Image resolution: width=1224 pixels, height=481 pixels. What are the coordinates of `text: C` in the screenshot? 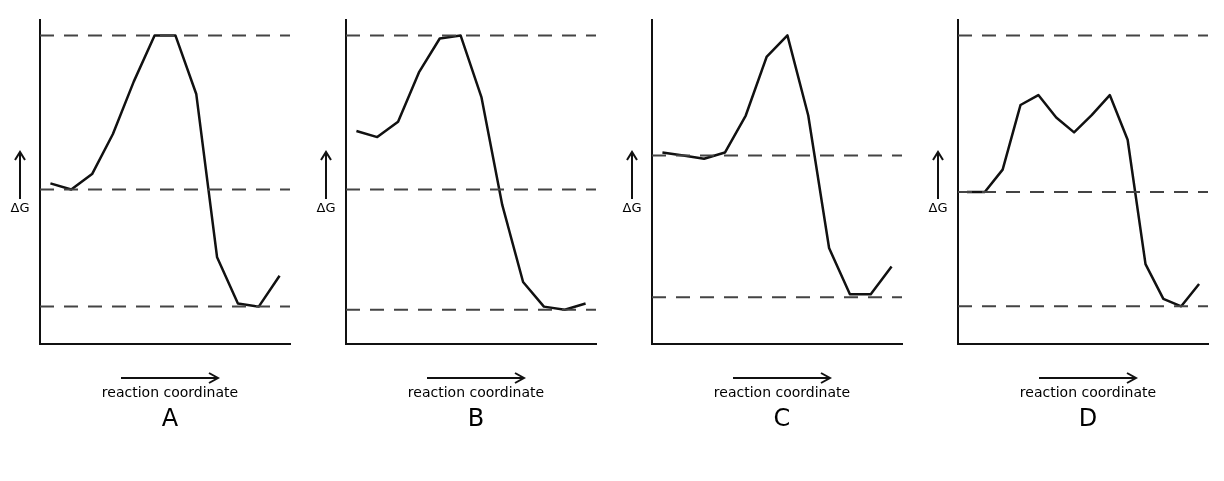 It's located at (782, 418).